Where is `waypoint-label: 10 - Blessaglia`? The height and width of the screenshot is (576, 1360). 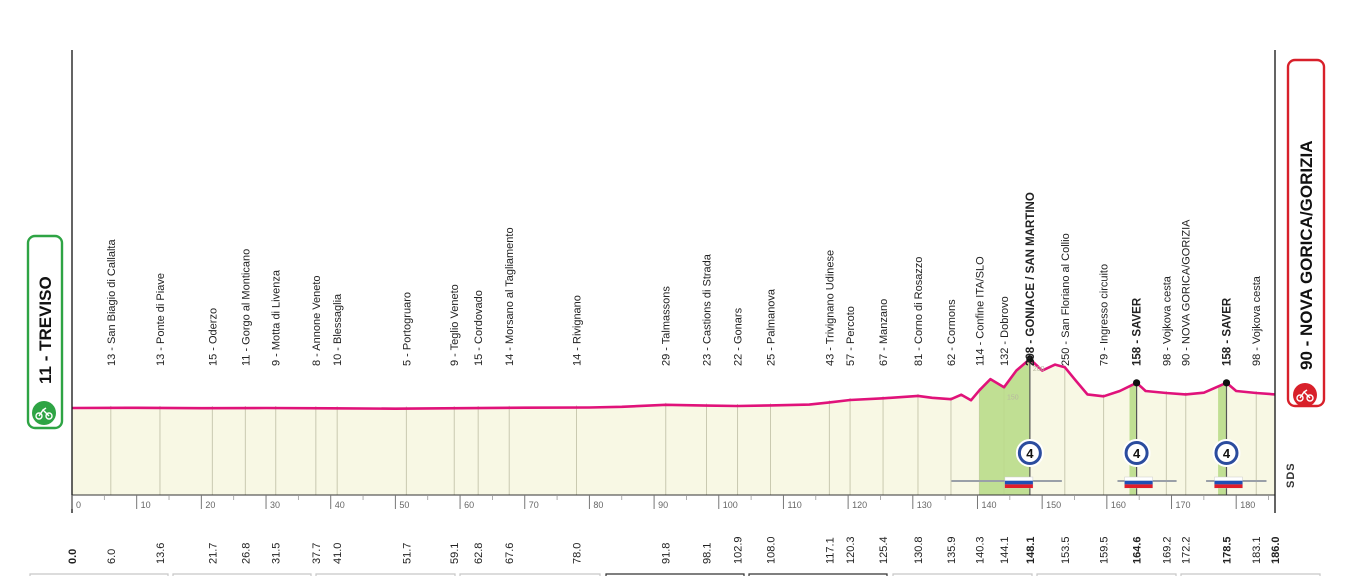 waypoint-label: 10 - Blessaglia is located at coordinates (338, 329).